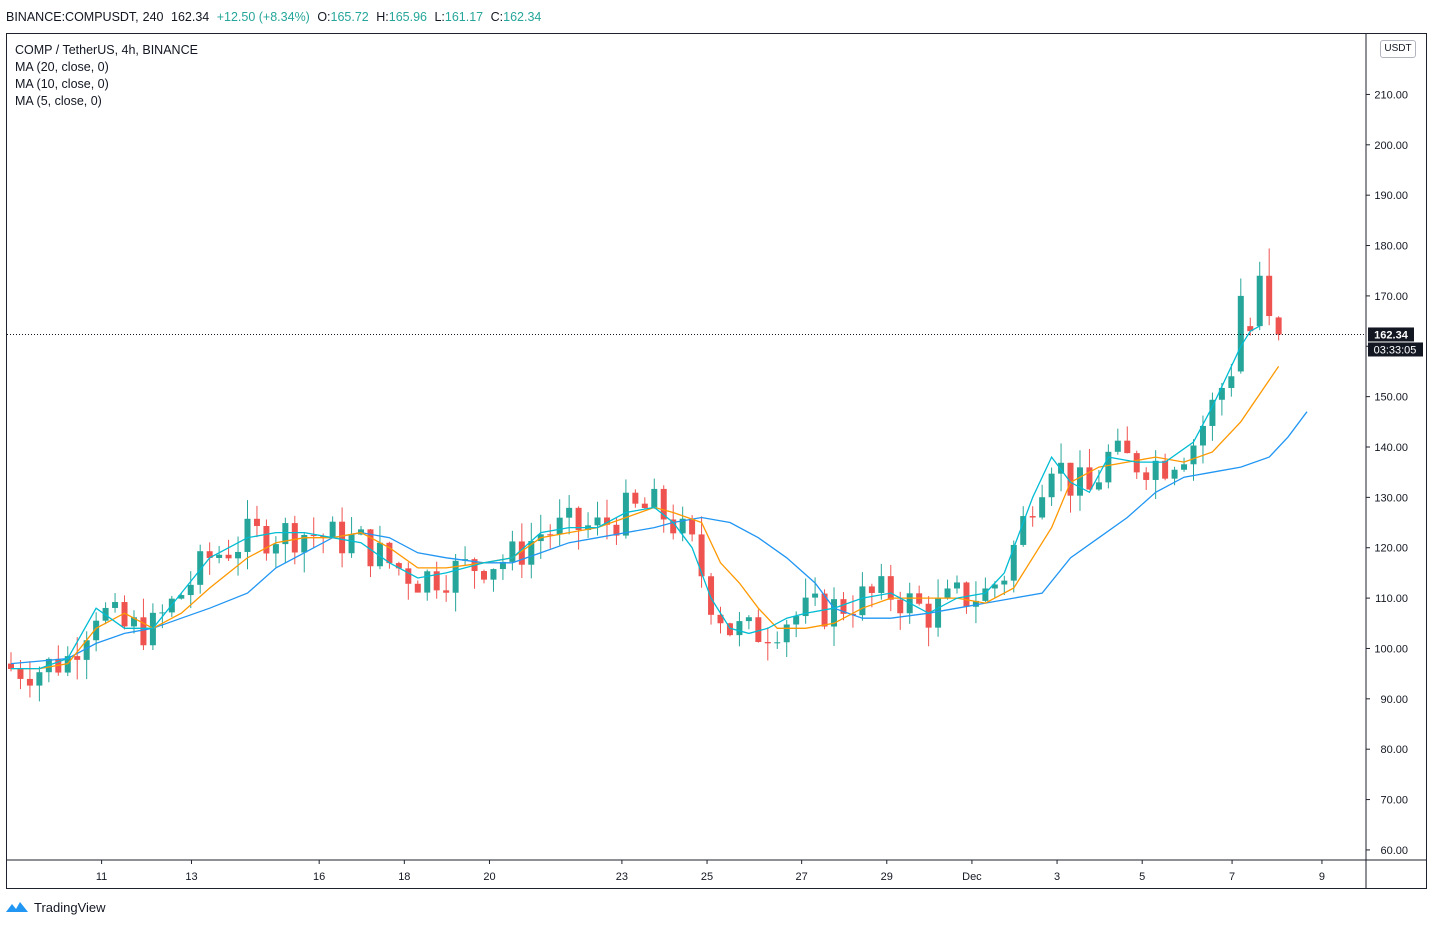 This screenshot has height=936, width=1434. Describe the element at coordinates (263, 17) in the screenshot. I see `price-change: +12.50 (+8.34%)` at that location.